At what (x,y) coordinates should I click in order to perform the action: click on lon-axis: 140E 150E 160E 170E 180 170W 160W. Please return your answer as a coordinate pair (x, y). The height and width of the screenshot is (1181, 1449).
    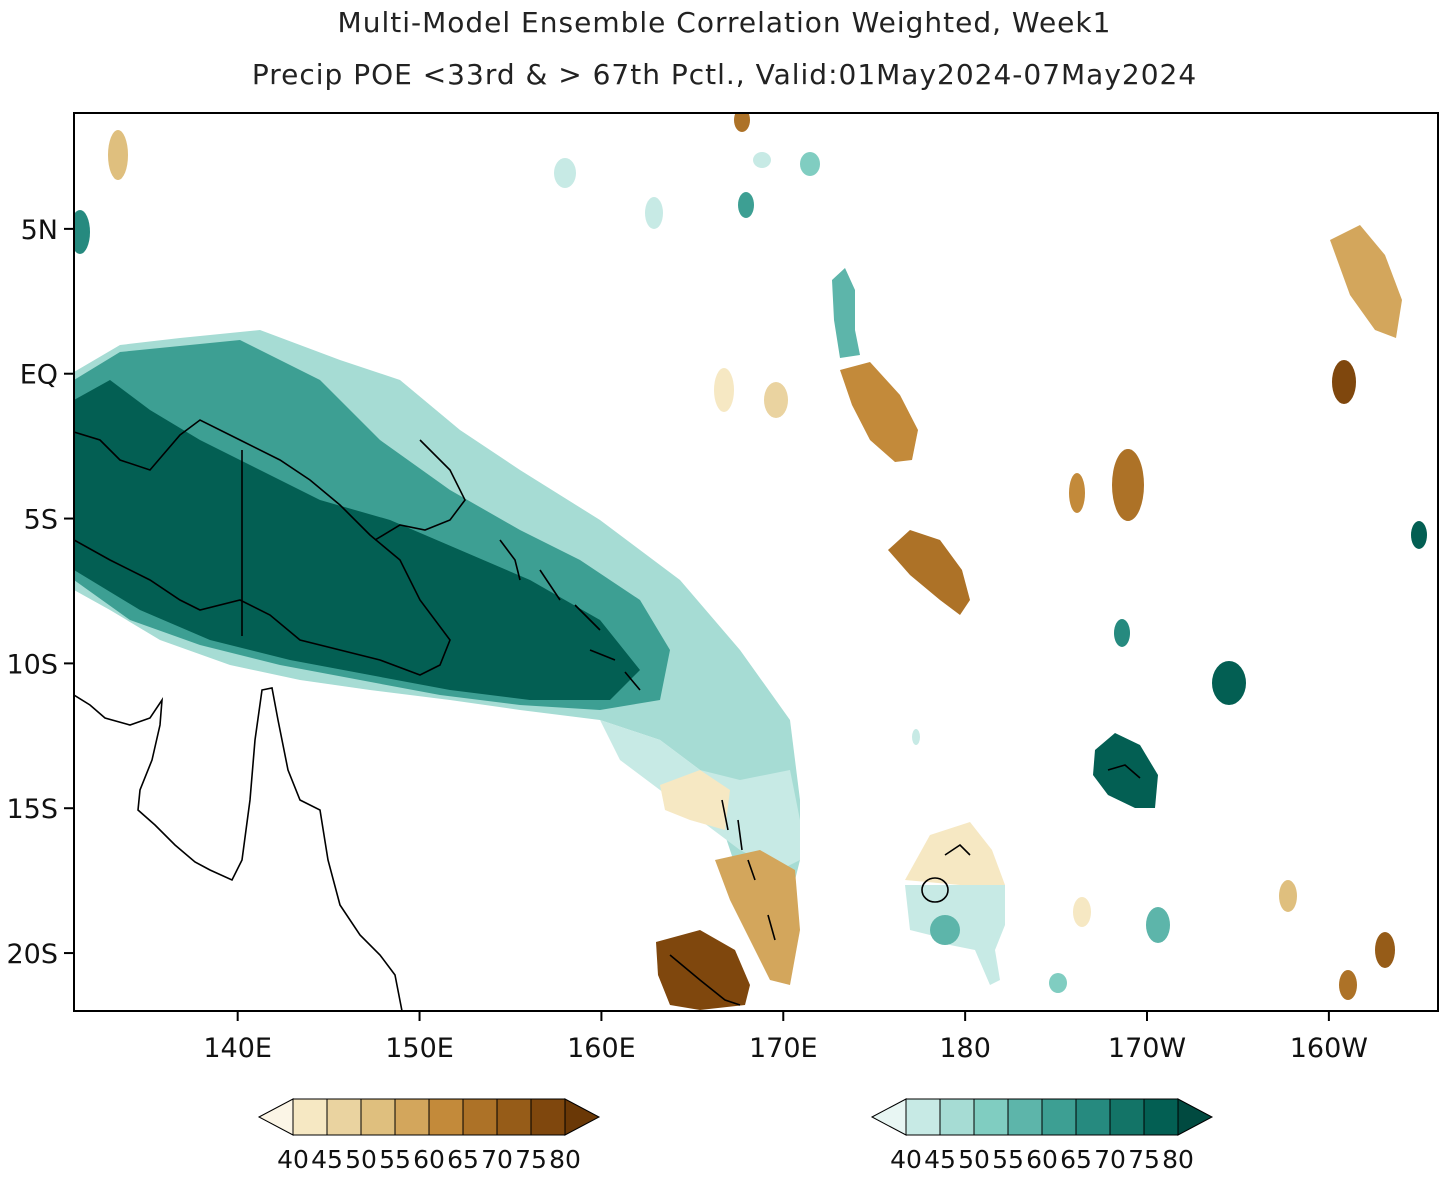
    Looking at the image, I should click on (785, 1037).